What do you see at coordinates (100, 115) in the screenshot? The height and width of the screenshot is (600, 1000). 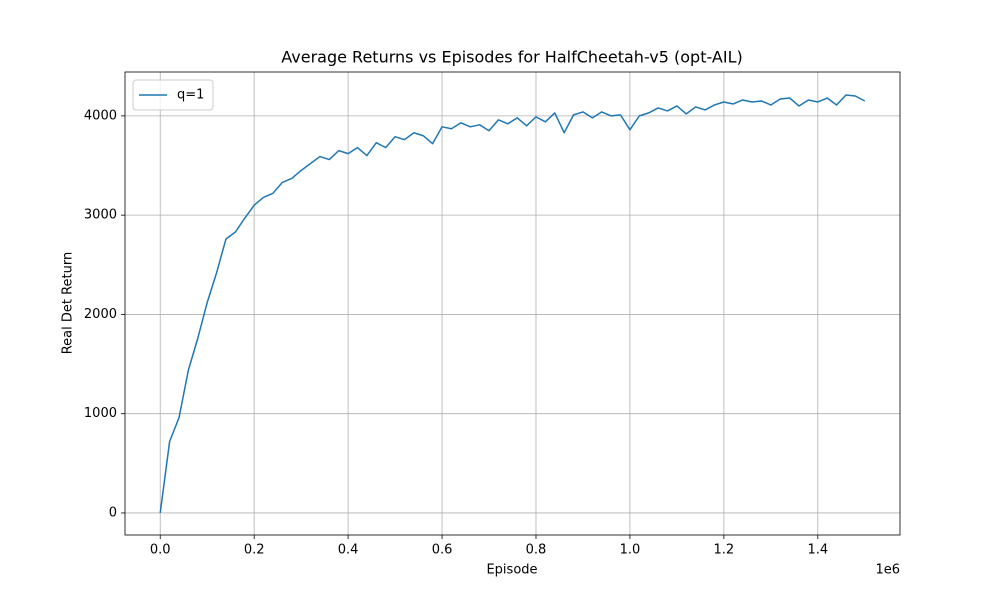 I see `y-tick-label: 4000` at bounding box center [100, 115].